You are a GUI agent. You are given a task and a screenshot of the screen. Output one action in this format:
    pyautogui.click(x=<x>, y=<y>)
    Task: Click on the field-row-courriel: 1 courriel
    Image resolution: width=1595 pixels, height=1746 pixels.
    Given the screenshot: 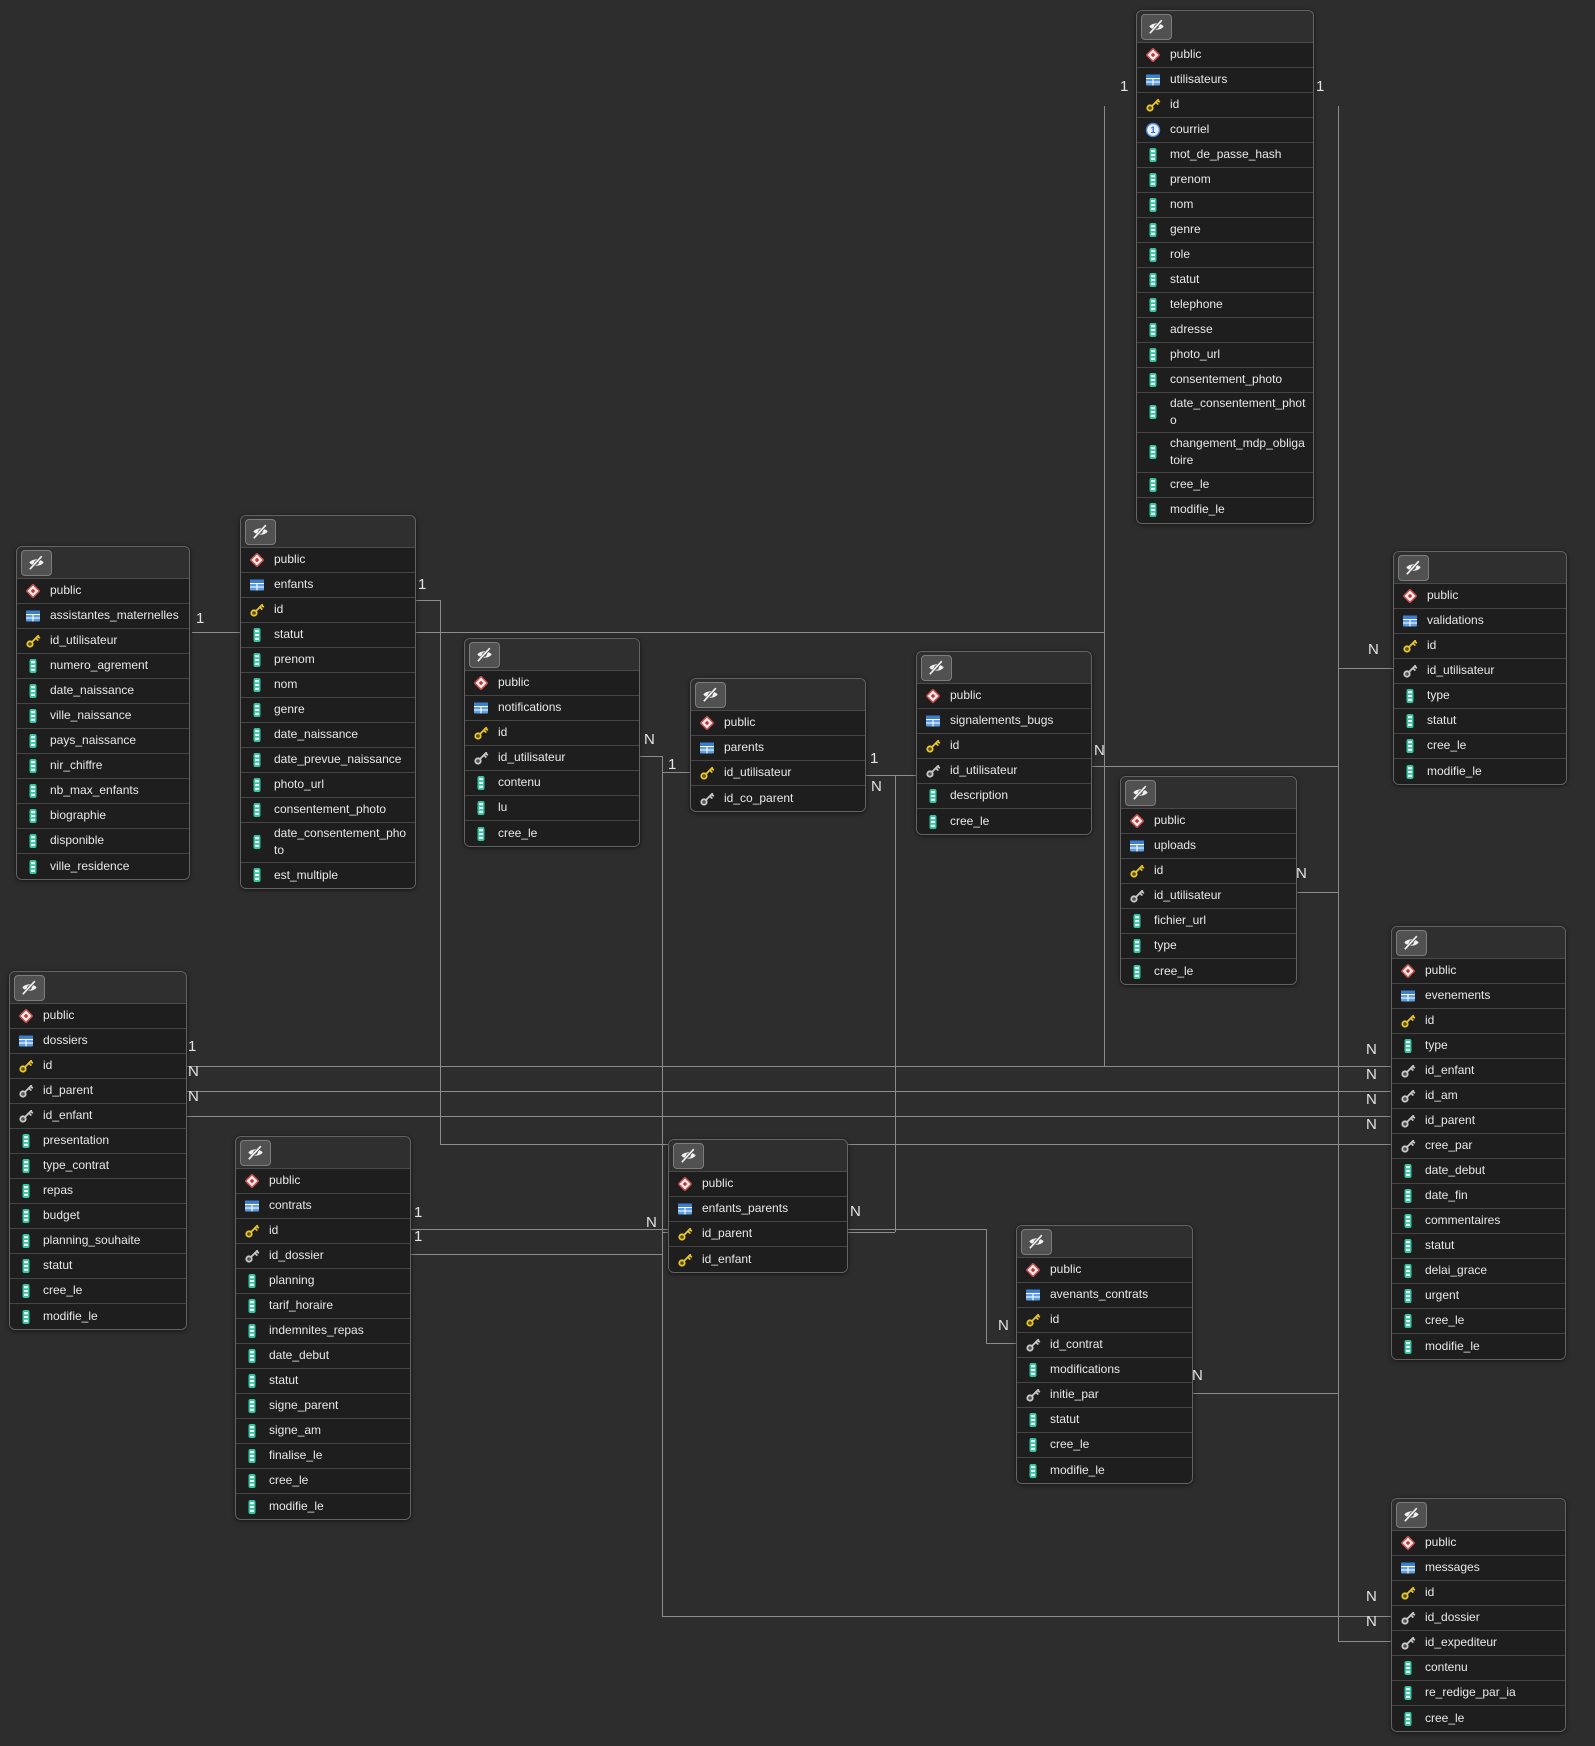 What is the action you would take?
    pyautogui.click(x=1225, y=130)
    